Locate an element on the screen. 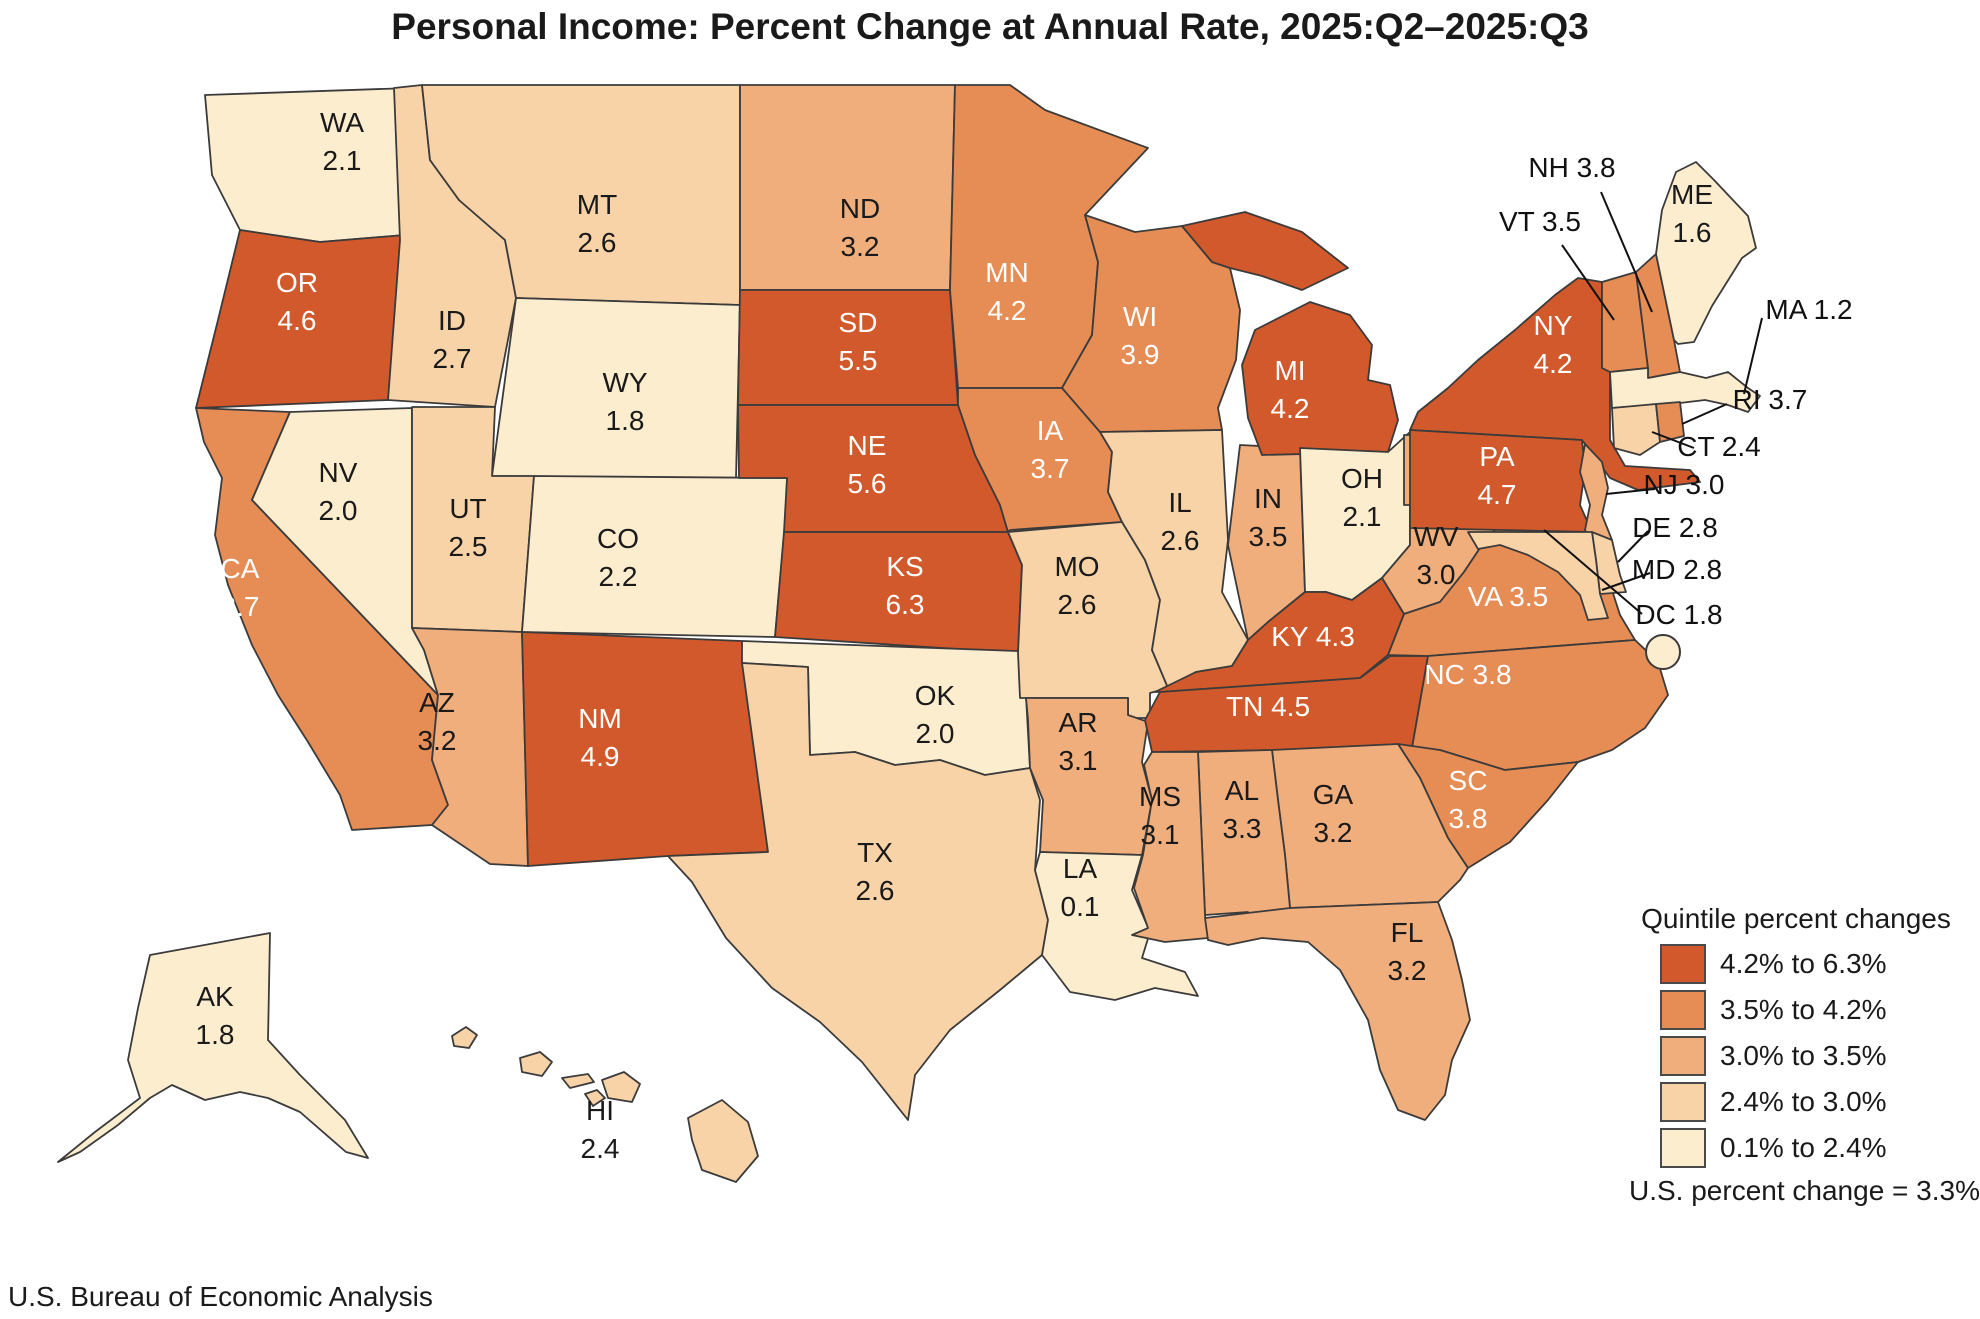 This screenshot has width=1980, height=1319. state-FL is located at coordinates (1337, 1011).